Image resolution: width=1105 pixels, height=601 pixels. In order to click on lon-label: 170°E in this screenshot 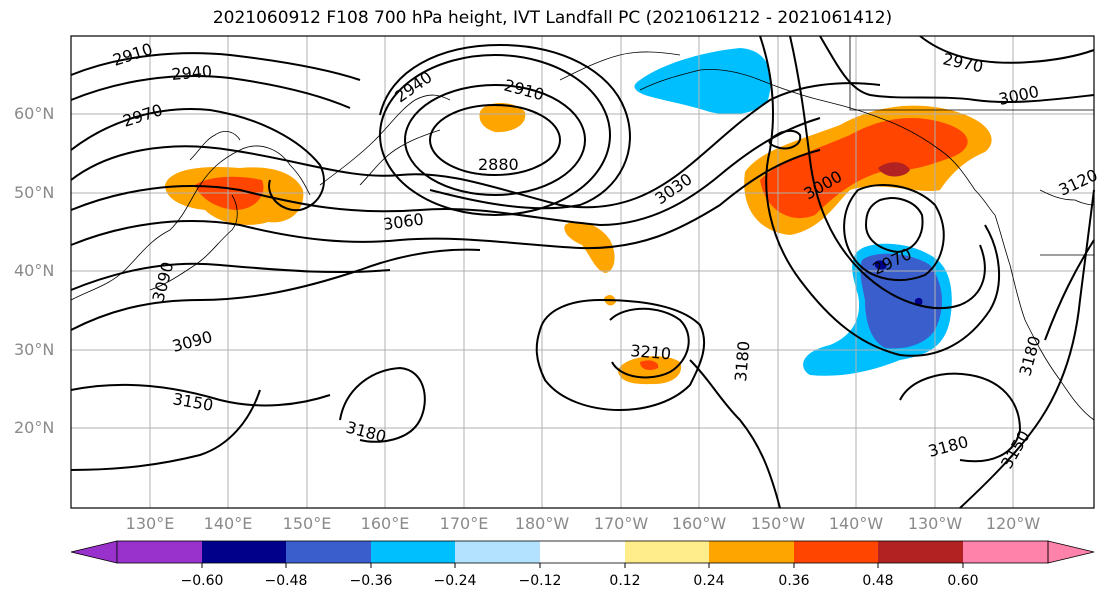, I will do `click(464, 523)`.